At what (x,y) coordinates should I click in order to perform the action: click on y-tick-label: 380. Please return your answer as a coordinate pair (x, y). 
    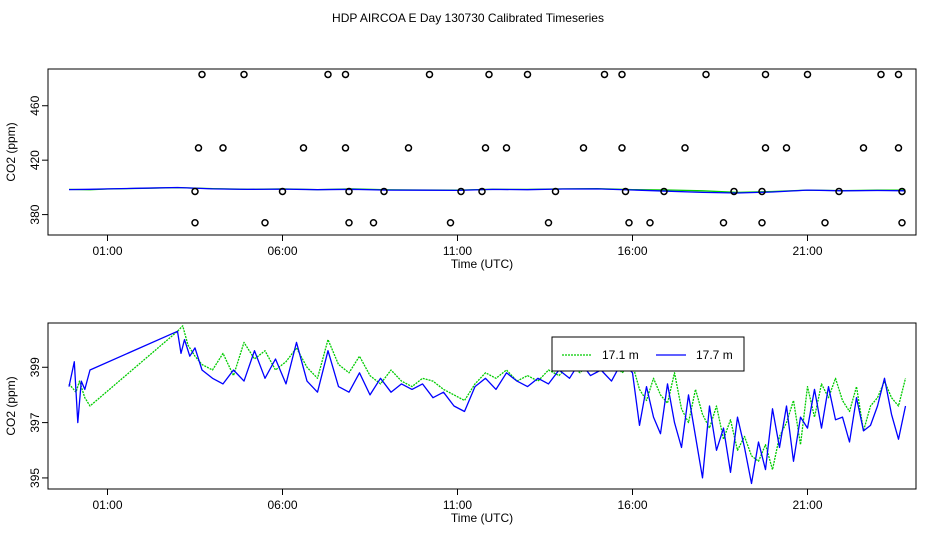
    Looking at the image, I should click on (35, 214).